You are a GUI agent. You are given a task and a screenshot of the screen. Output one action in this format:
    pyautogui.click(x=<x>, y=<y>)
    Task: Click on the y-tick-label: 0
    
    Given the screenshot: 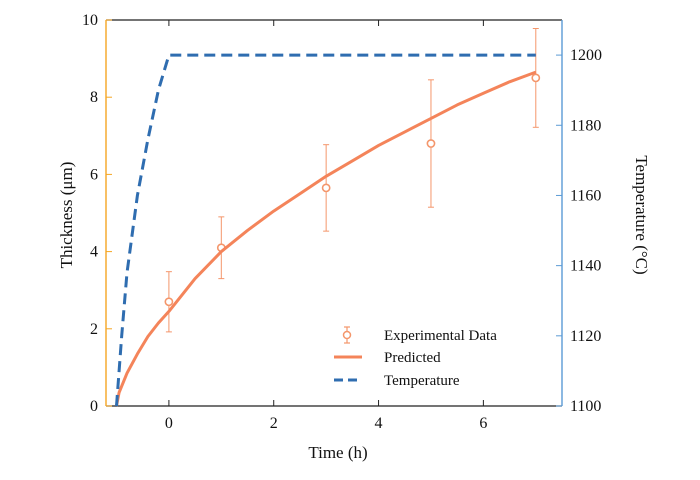 What is the action you would take?
    pyautogui.click(x=94, y=406)
    